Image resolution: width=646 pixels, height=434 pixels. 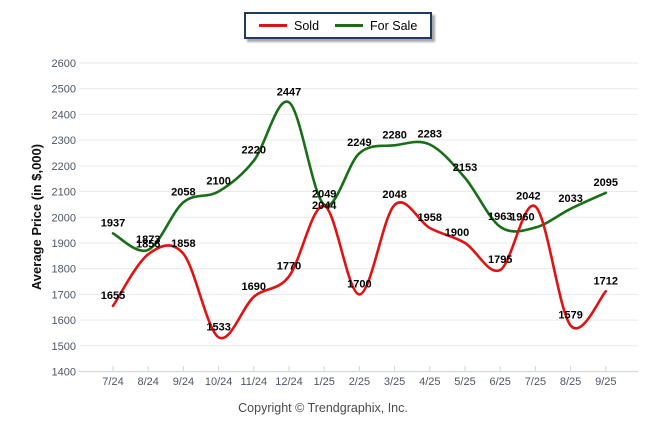 I want to click on data-label-for-sale-2/25: 2249, so click(x=359, y=143).